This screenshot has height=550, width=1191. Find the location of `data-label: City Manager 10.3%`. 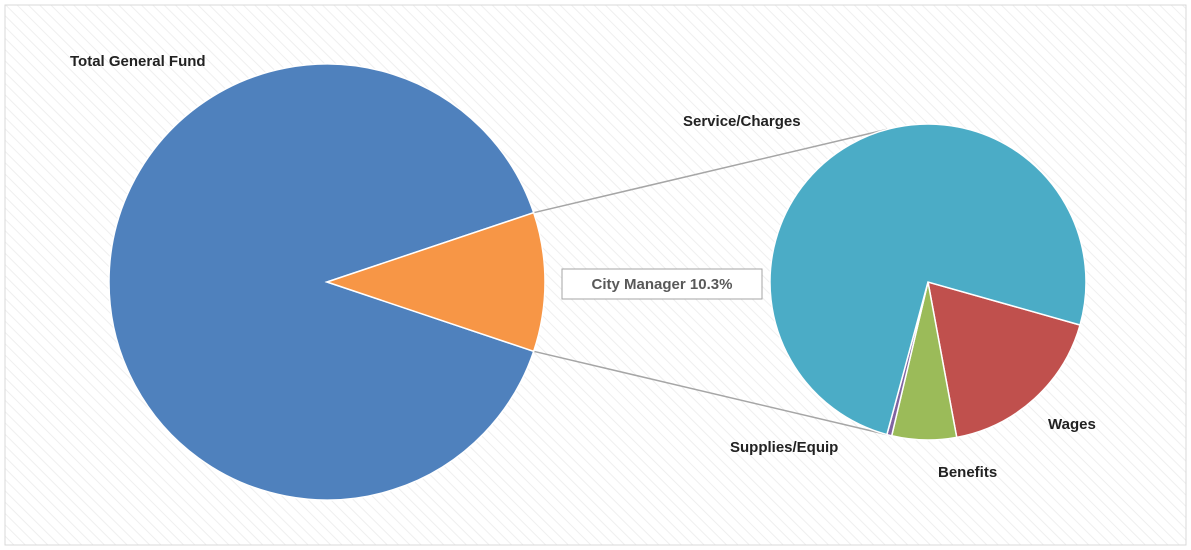

data-label: City Manager 10.3% is located at coordinates (662, 284).